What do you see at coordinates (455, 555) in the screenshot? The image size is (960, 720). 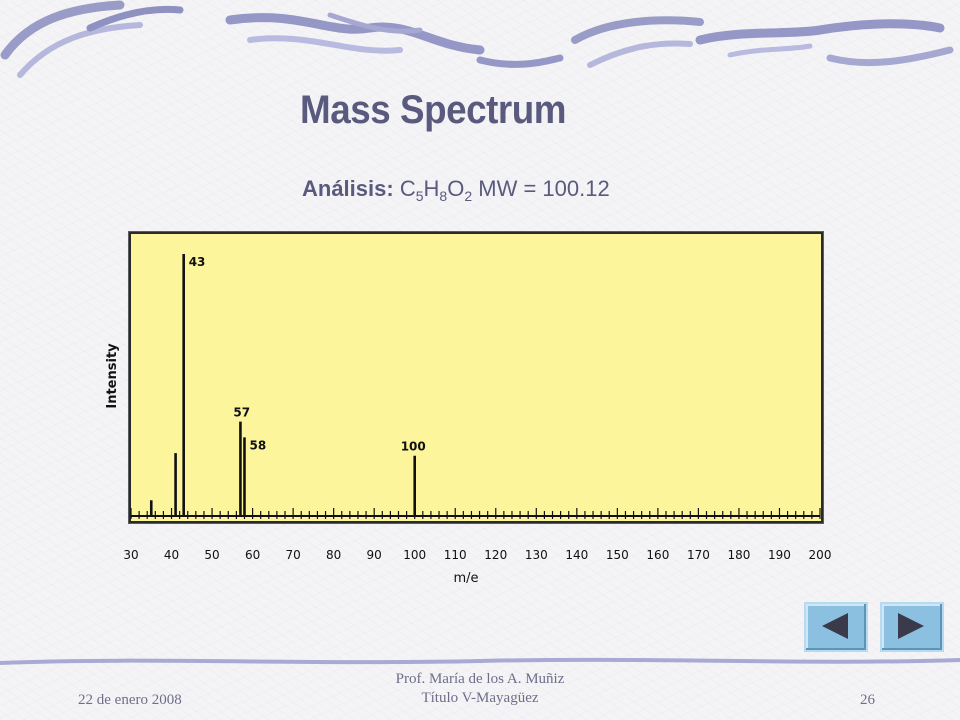 I see `x-tick-label: 110` at bounding box center [455, 555].